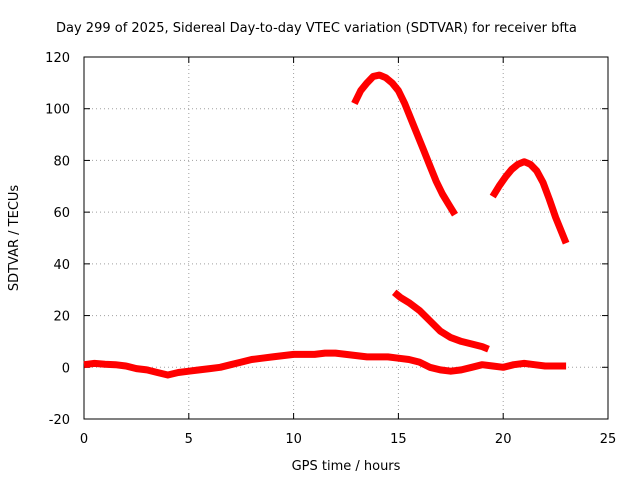 The width and height of the screenshot is (640, 480). What do you see at coordinates (57, 58) in the screenshot?
I see `y-tick-label: 120` at bounding box center [57, 58].